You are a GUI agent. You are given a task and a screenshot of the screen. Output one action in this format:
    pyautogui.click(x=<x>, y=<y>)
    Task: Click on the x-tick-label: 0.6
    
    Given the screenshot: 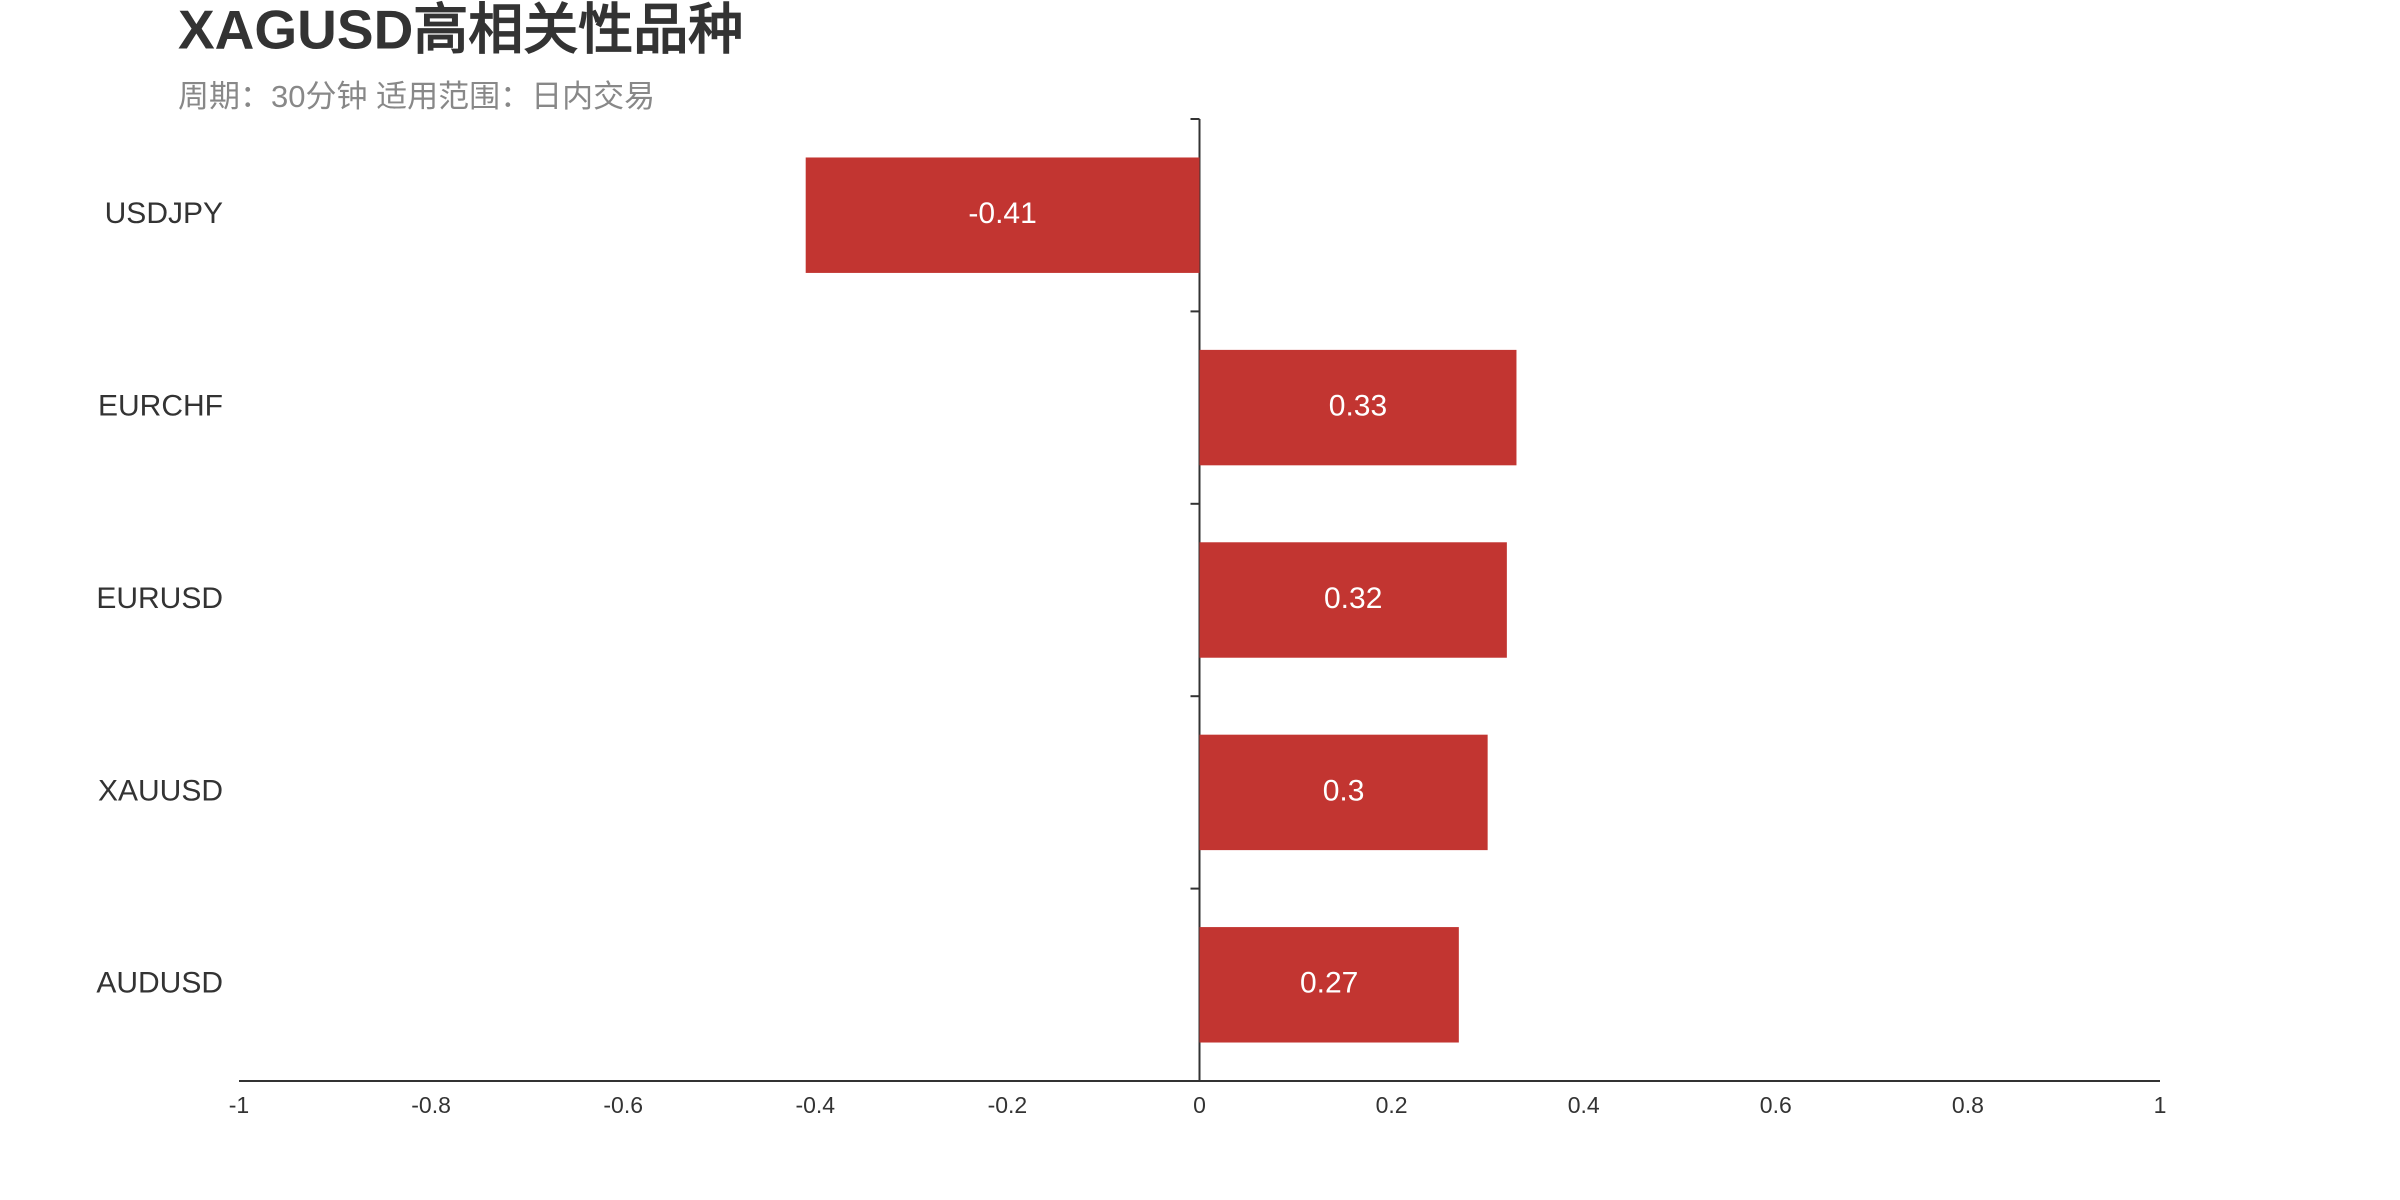 What is the action you would take?
    pyautogui.click(x=1776, y=1105)
    